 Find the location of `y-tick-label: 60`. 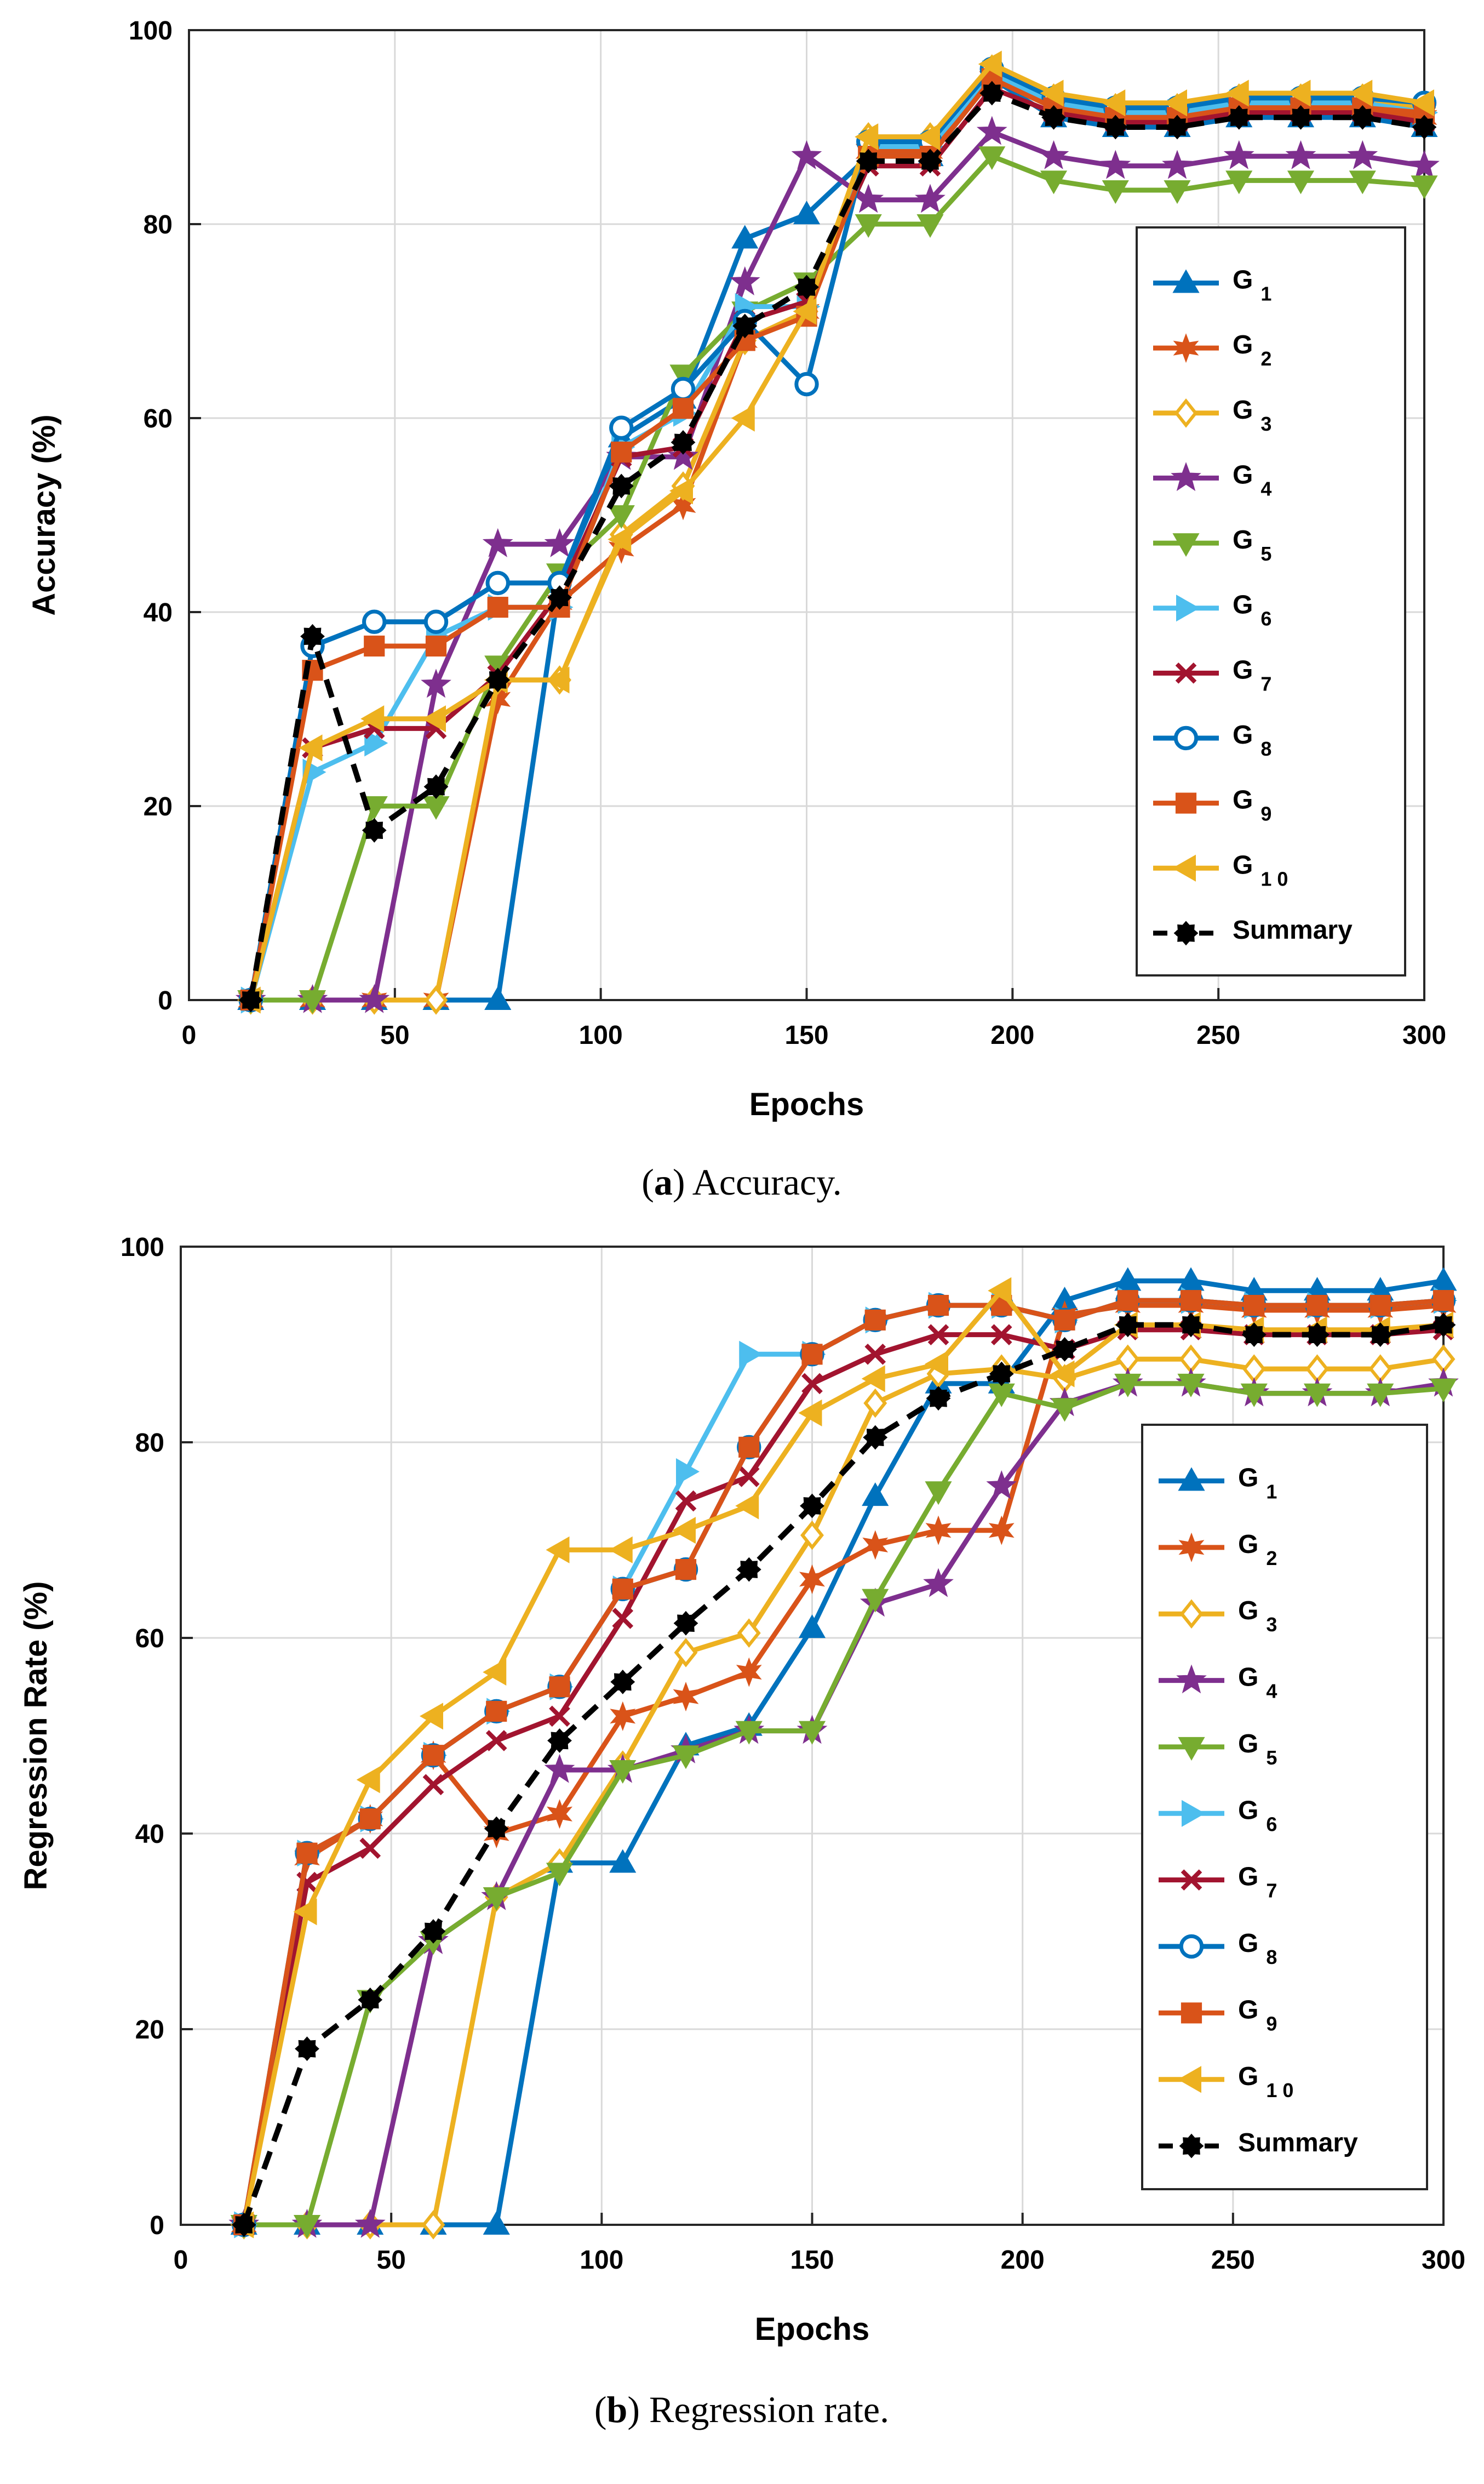

y-tick-label: 60 is located at coordinates (158, 418).